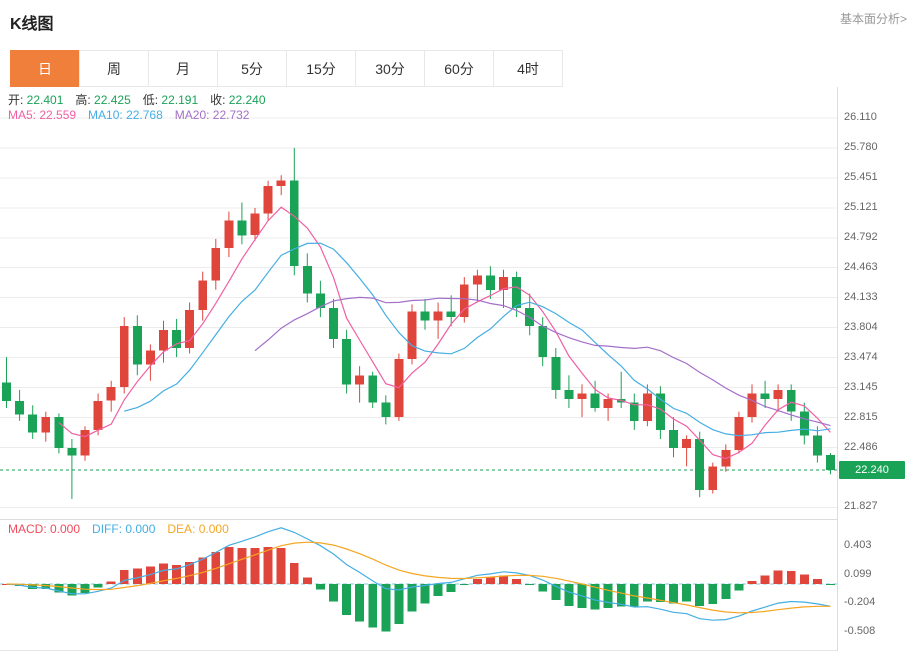 This screenshot has width=917, height=651. Describe the element at coordinates (44, 529) in the screenshot. I see `legend-item: MACD: 0.000` at that location.